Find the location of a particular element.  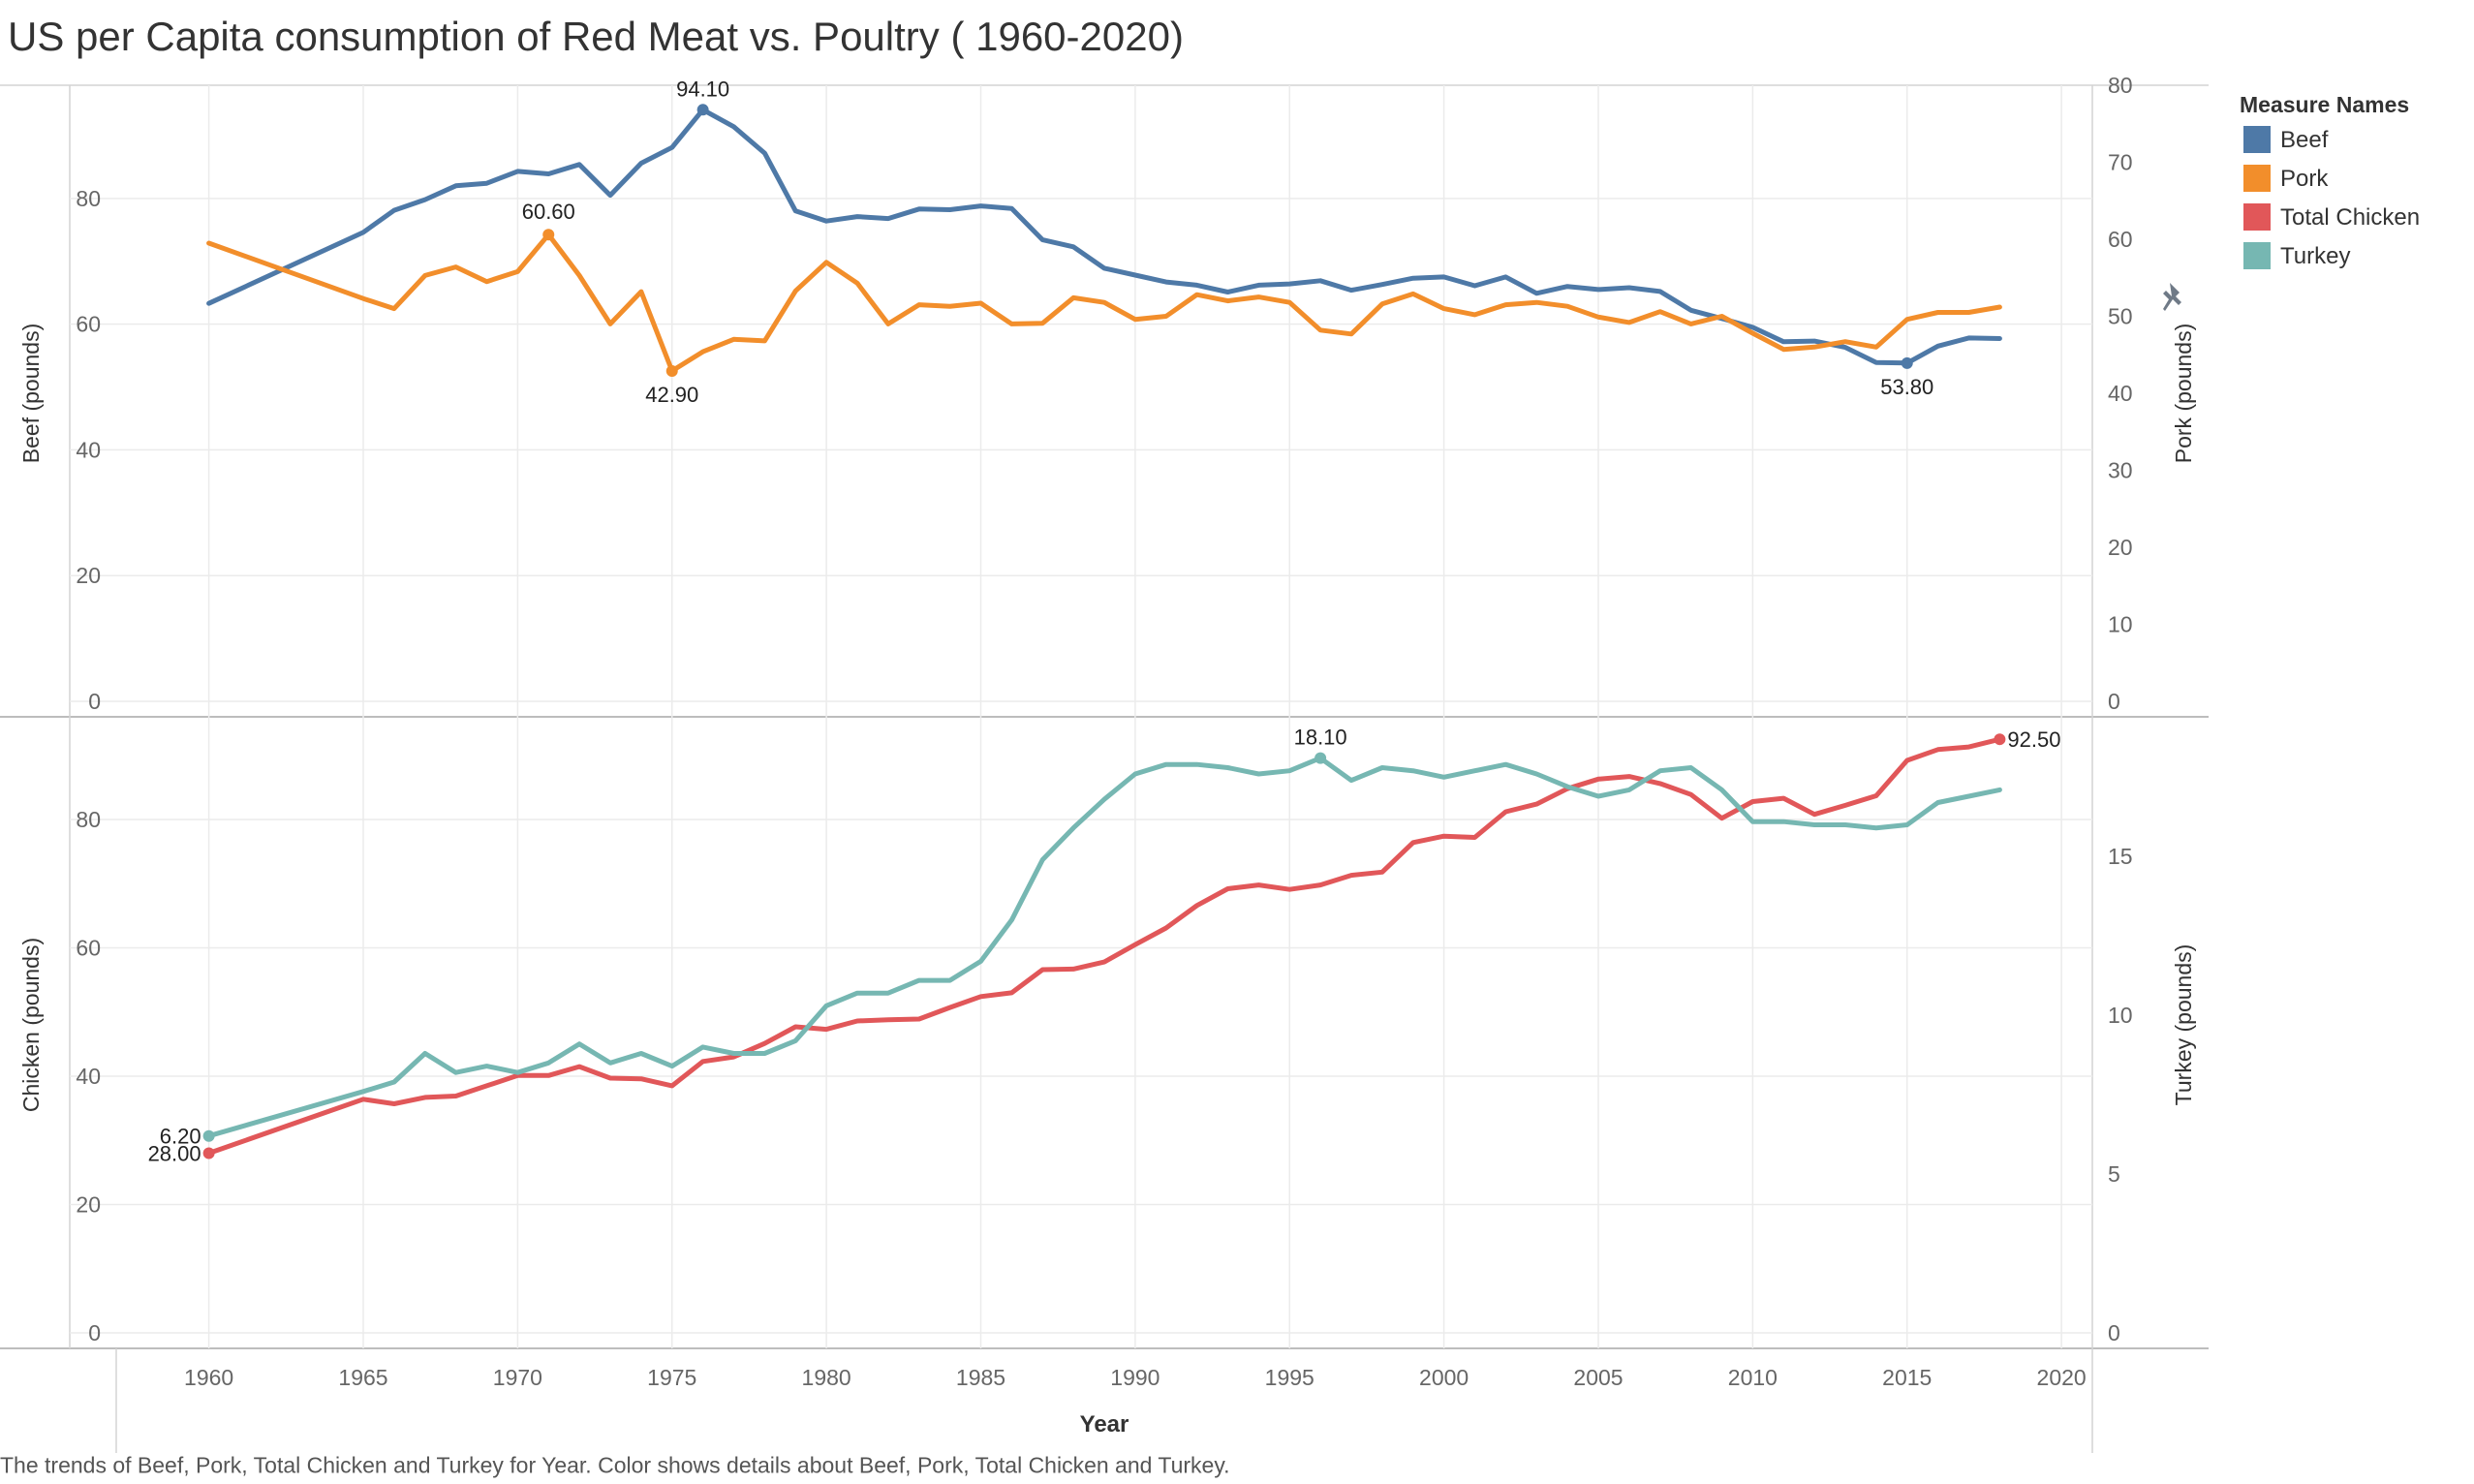

legend-title: Measure Names is located at coordinates (2325, 104).